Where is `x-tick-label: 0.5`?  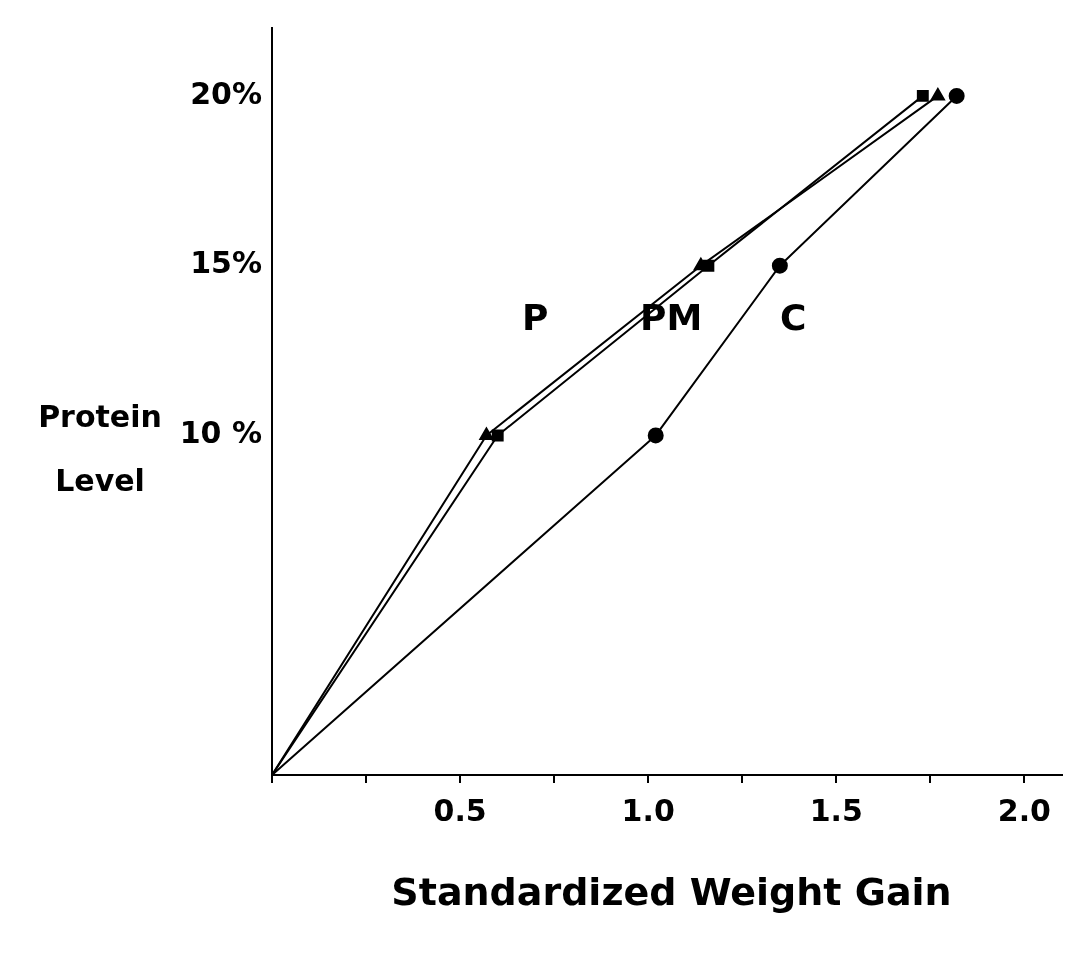
x-tick-label: 0.5 is located at coordinates (460, 810).